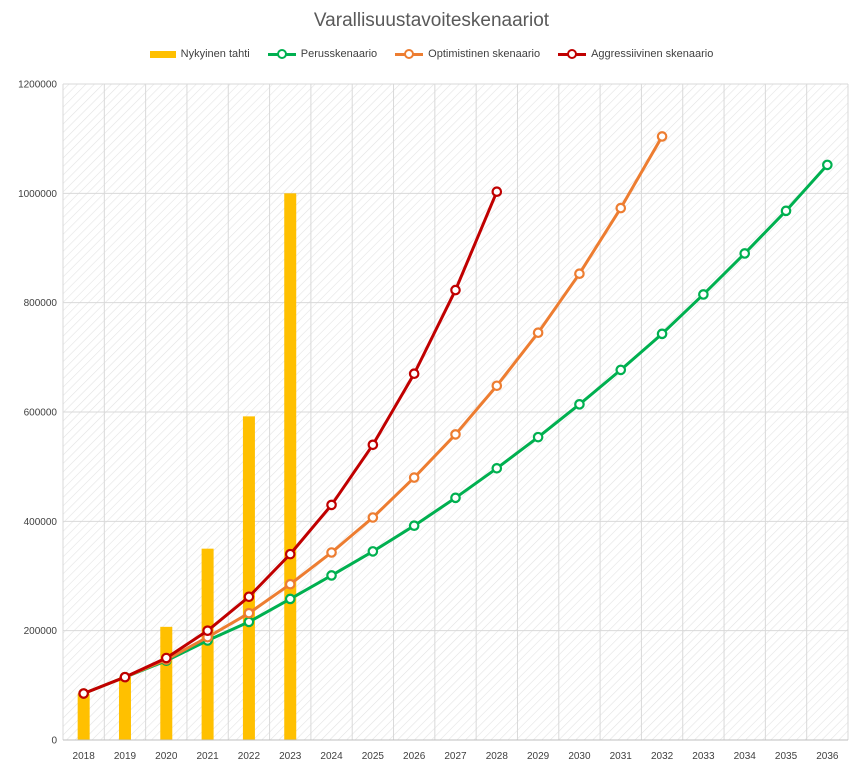 This screenshot has width=863, height=771. I want to click on legend-label: Perusskenaario, so click(339, 54).